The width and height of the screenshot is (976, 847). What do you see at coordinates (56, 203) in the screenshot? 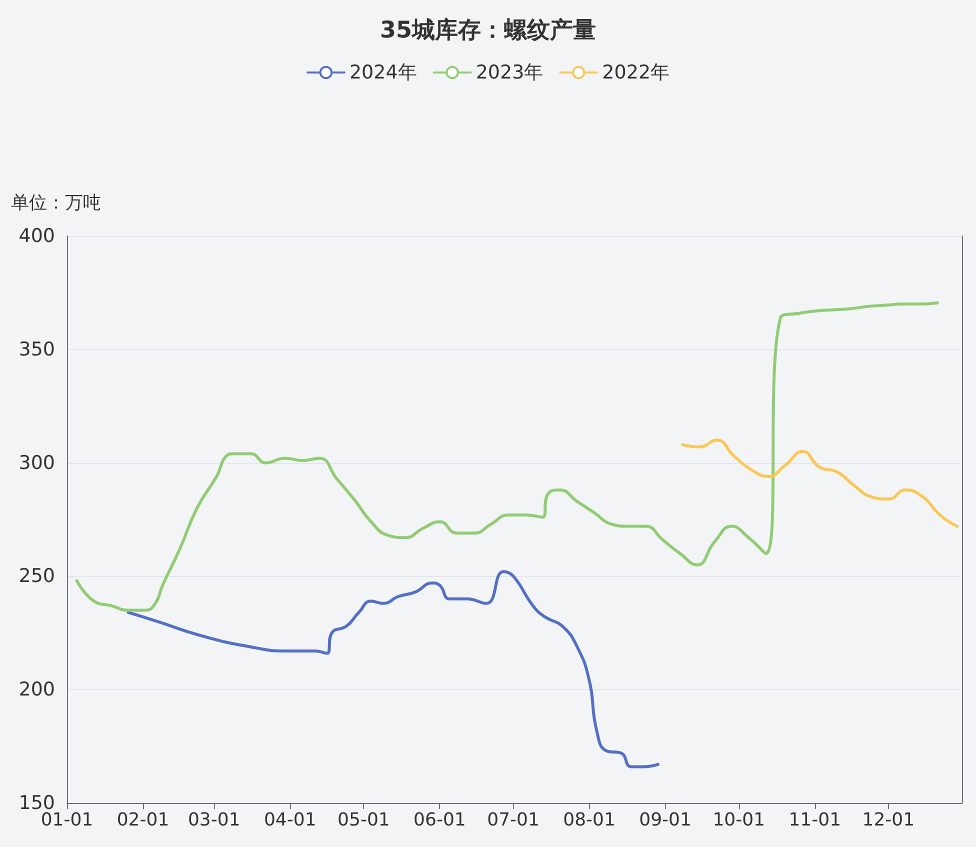
I see `y-axis-title: 单位：万吨` at bounding box center [56, 203].